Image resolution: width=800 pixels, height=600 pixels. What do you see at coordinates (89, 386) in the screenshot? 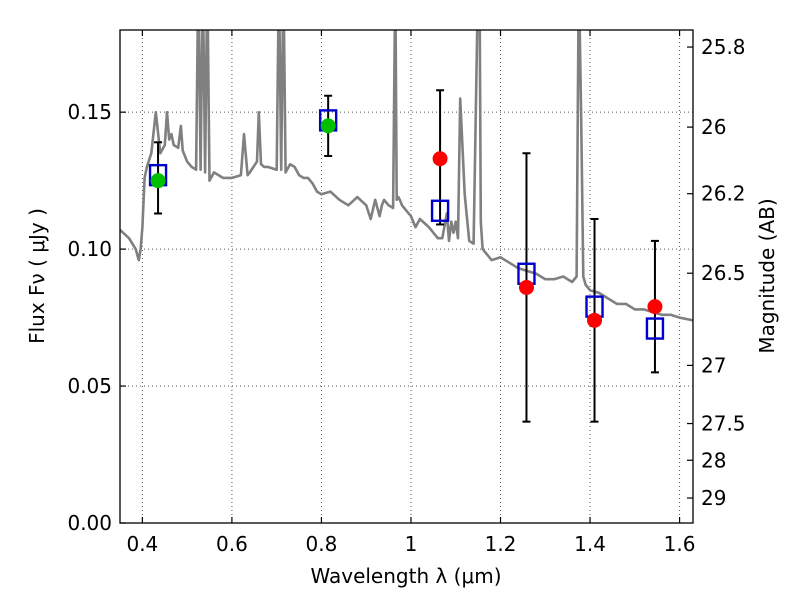
I see `y-tick-label: 0.05` at bounding box center [89, 386].